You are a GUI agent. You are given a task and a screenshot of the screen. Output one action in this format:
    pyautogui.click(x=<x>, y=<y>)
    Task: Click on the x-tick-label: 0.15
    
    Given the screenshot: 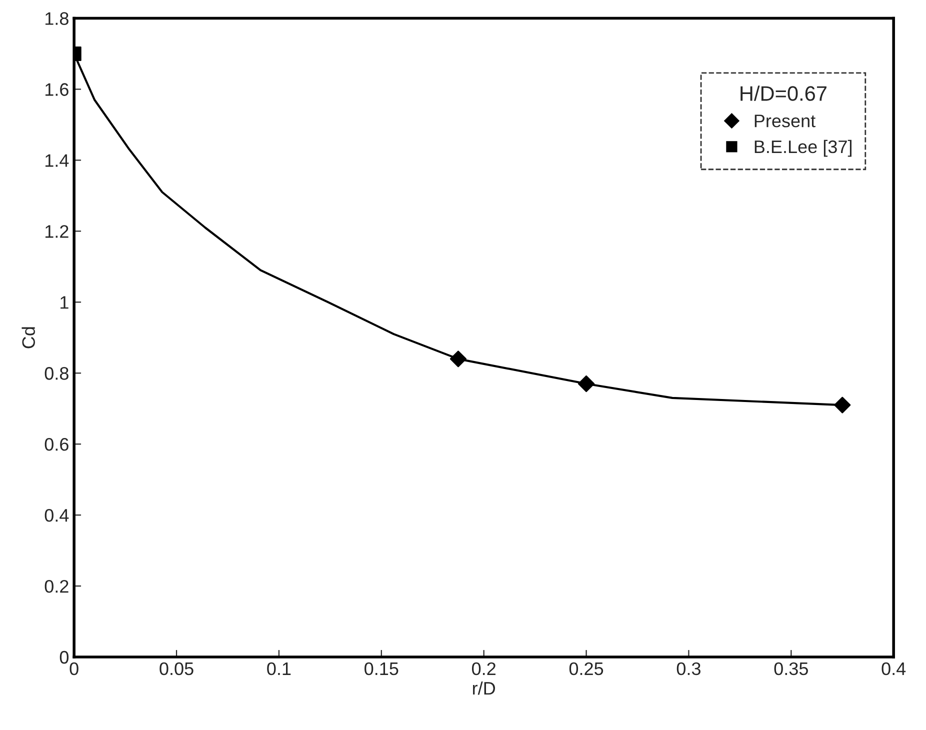 What is the action you would take?
    pyautogui.click(x=381, y=669)
    